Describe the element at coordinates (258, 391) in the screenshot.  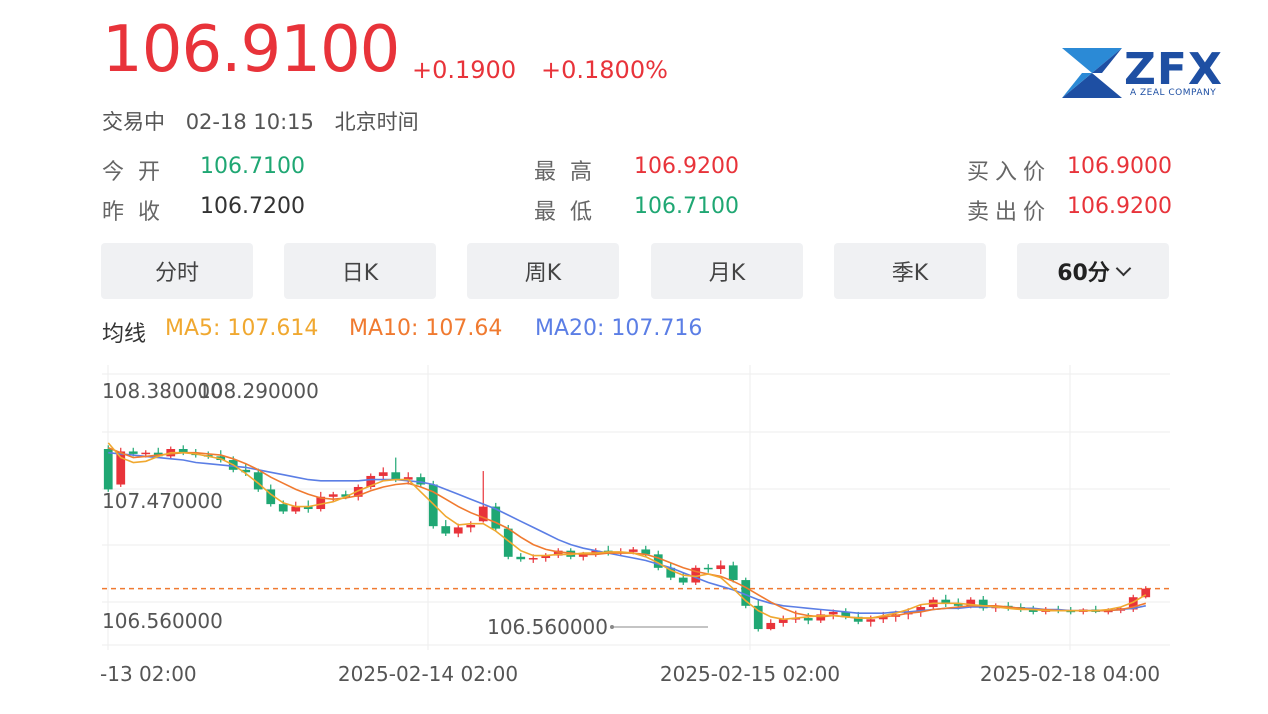
I see `max-price-label: 108.290000` at that location.